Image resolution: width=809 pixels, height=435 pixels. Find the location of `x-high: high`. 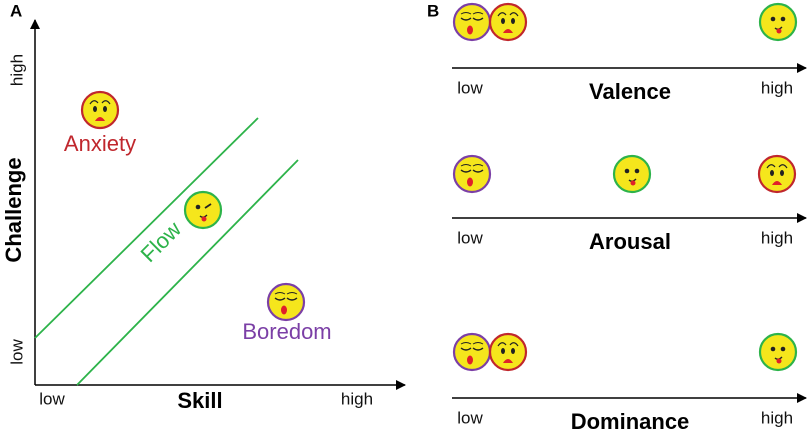

x-high: high is located at coordinates (357, 398).